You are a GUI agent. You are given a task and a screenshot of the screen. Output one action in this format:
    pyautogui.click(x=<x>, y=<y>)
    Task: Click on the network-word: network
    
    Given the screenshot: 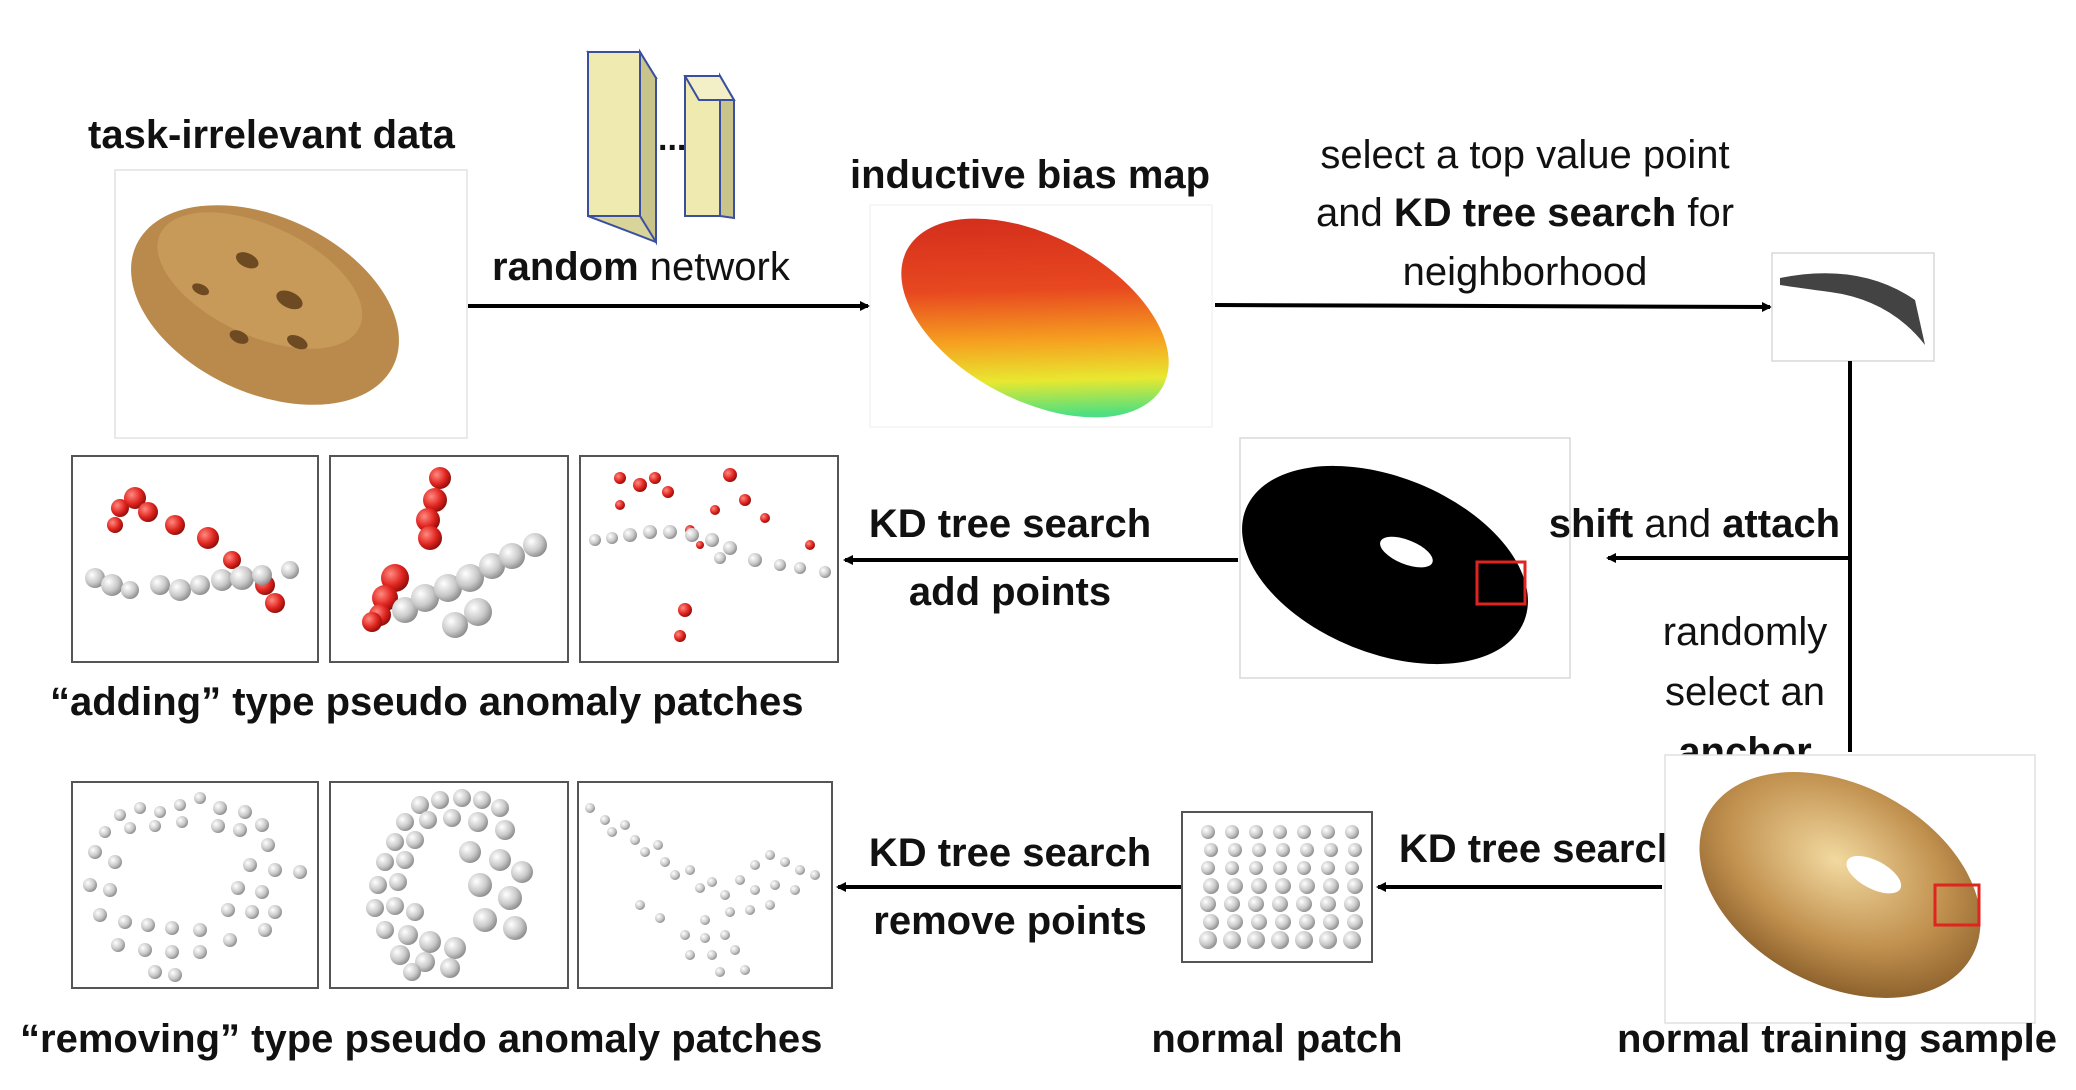 What is the action you would take?
    pyautogui.click(x=715, y=267)
    